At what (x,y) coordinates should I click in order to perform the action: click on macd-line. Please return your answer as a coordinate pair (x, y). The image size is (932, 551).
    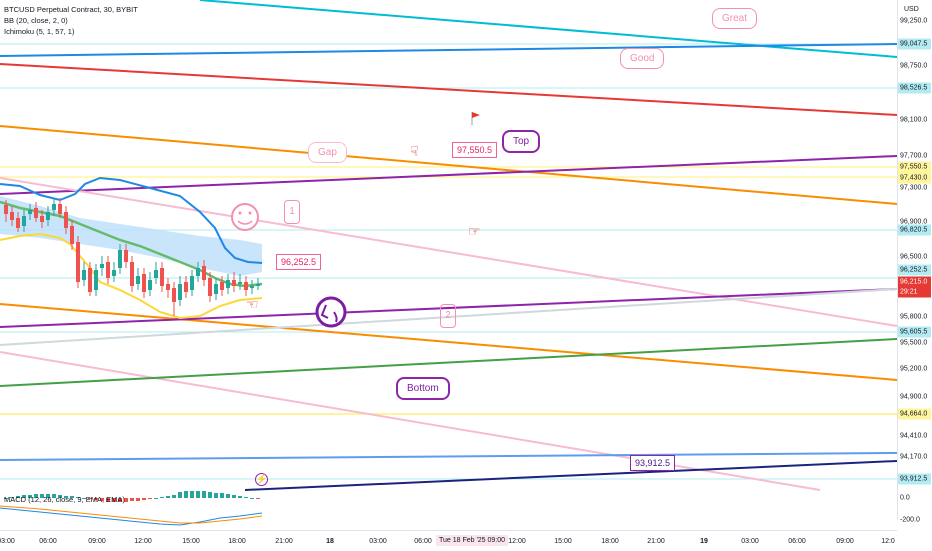
    Looking at the image, I should click on (131, 516).